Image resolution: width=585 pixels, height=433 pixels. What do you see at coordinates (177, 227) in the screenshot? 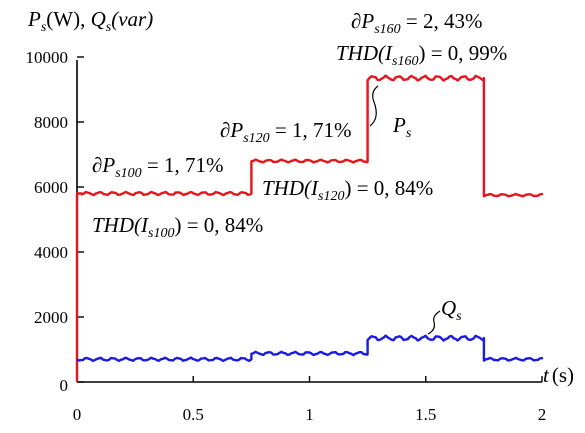
I see `annotation-thd-s100: THD(Is100) = 0, 84%` at bounding box center [177, 227].